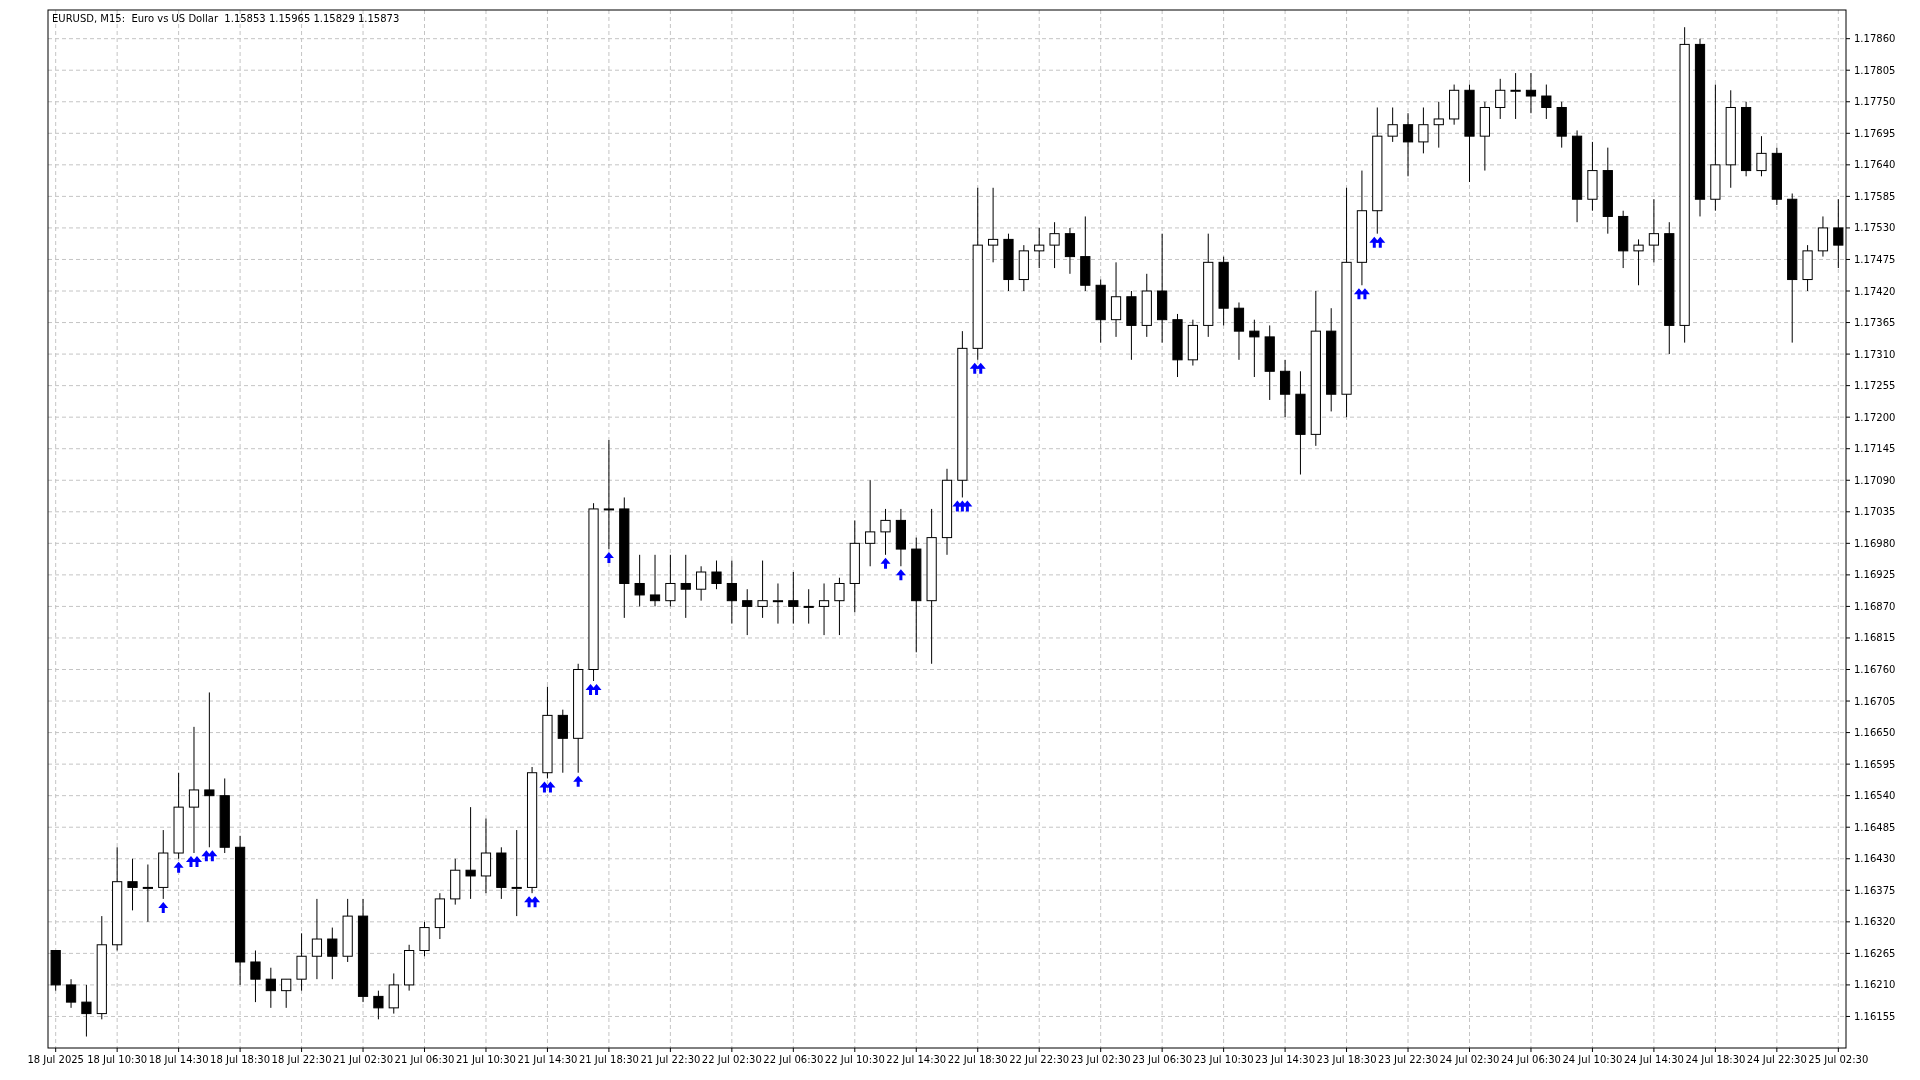  What do you see at coordinates (1875, 606) in the screenshot?
I see `y-tick-label: 1.16870` at bounding box center [1875, 606].